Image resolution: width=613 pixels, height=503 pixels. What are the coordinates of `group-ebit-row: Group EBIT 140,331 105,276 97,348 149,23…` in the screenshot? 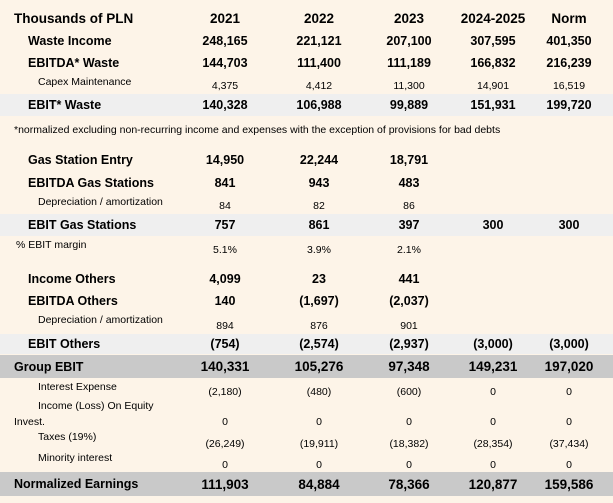 It's located at (306, 366).